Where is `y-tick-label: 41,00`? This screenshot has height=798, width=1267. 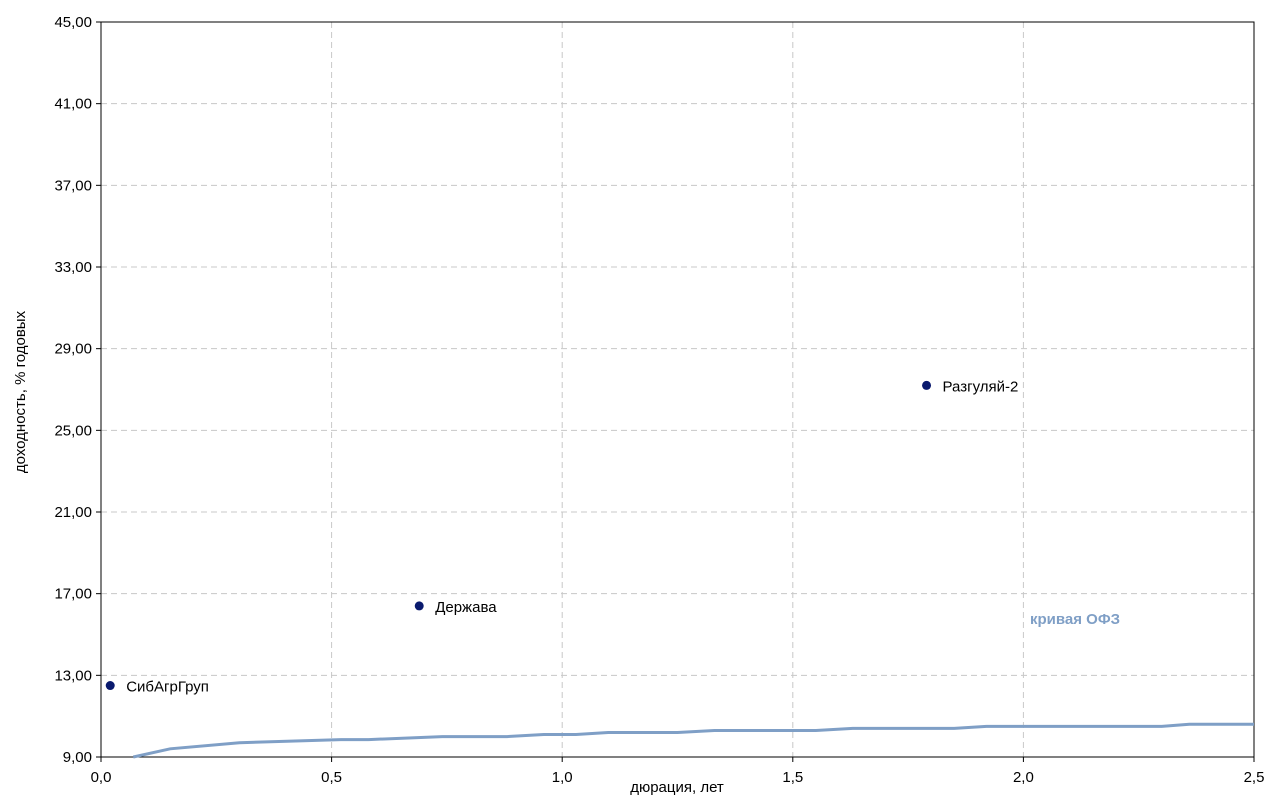 y-tick-label: 41,00 is located at coordinates (73, 104).